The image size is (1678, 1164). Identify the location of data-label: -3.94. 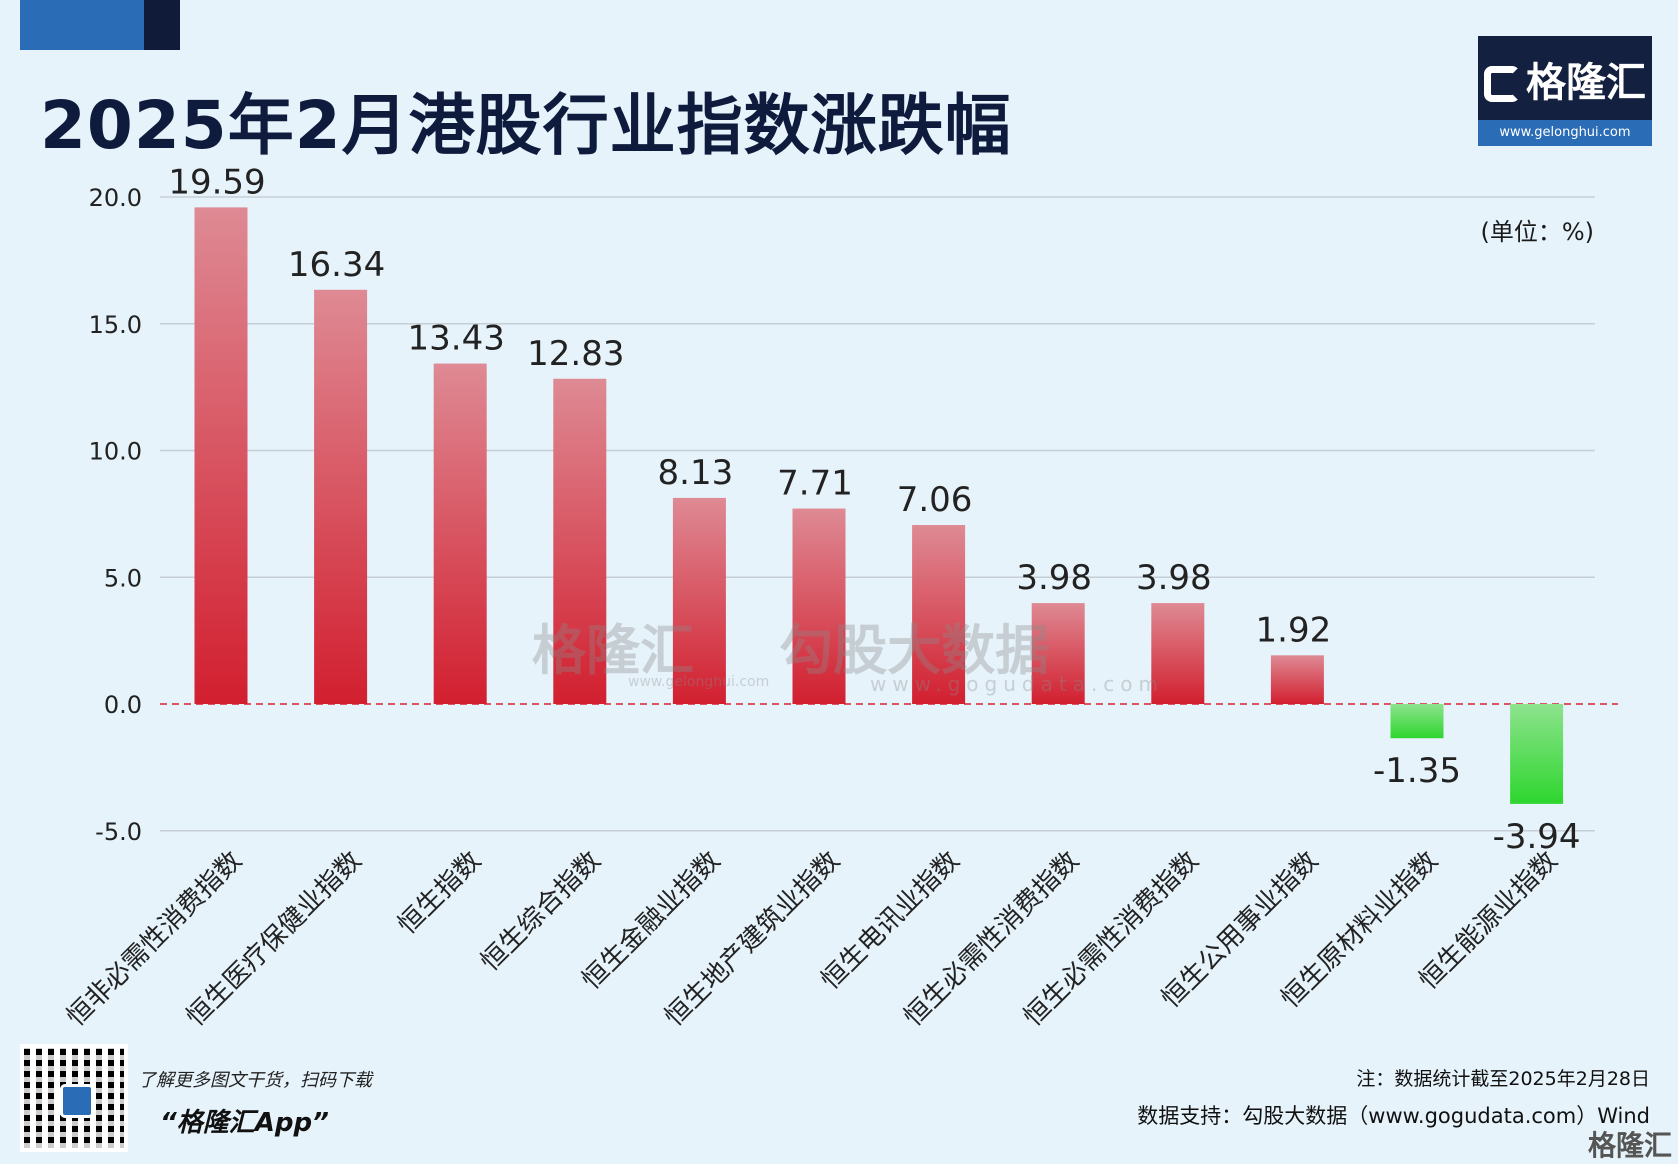
(1537, 837).